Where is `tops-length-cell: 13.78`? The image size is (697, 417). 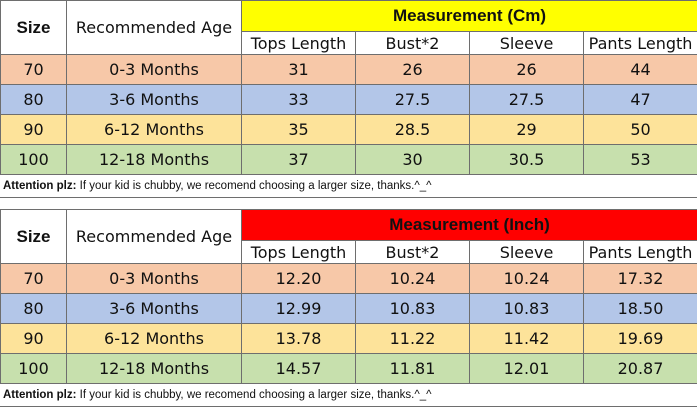
tops-length-cell: 13.78 is located at coordinates (298, 338).